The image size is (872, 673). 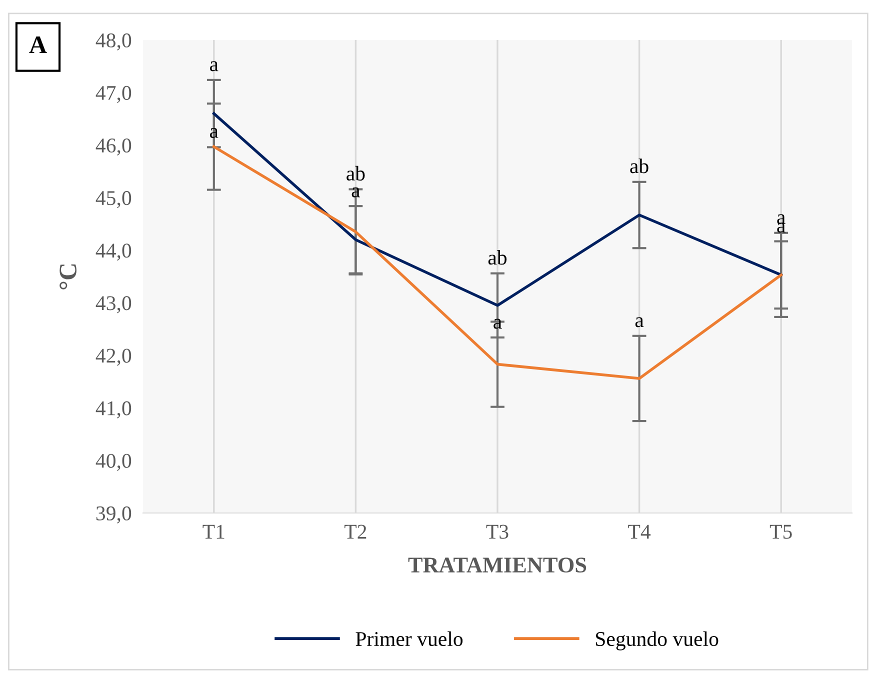 I want to click on y-tick-label: 41,0, so click(x=114, y=409).